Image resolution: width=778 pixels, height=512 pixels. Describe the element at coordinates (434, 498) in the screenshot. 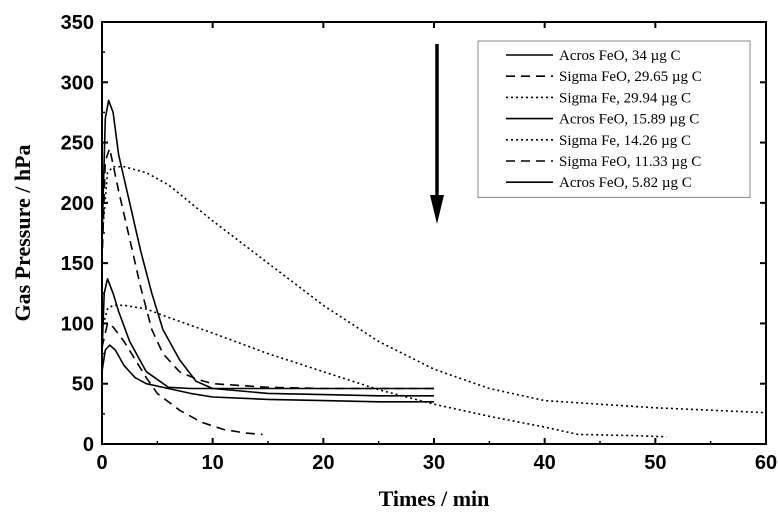

I see `x-axis-title: Times / min` at that location.